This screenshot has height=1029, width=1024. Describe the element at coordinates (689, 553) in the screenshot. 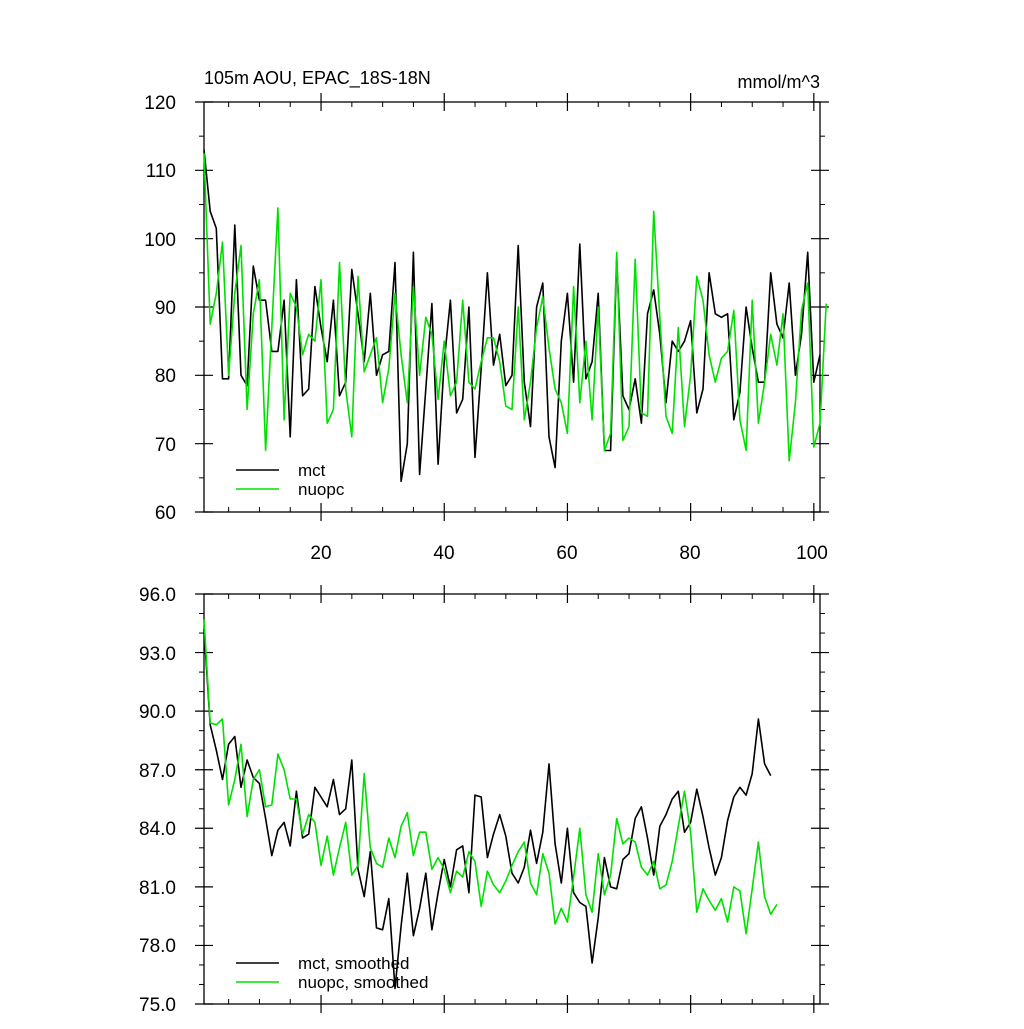

I see `top-x-tick-label-80: 80` at that location.